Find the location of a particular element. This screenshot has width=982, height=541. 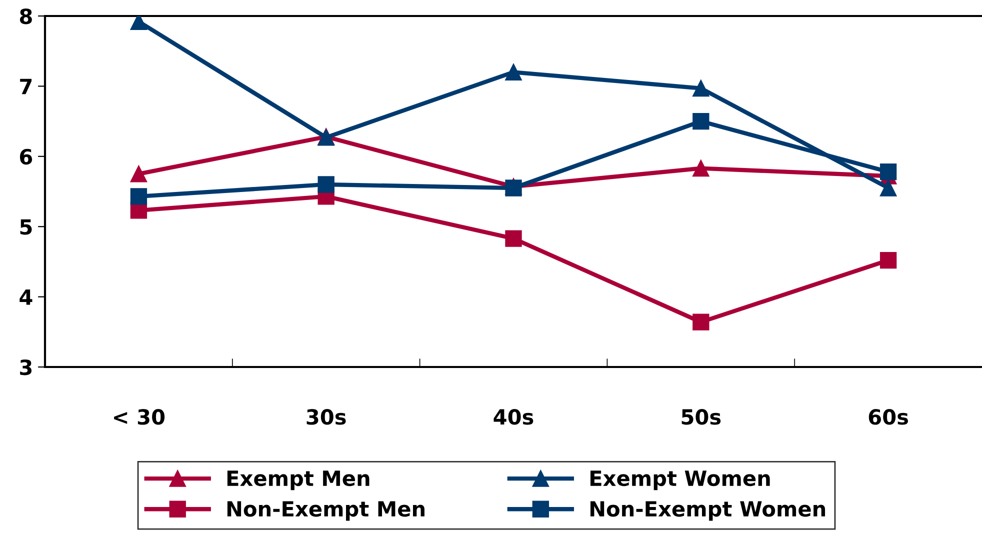

legend-label: Exempt Men is located at coordinates (298, 480).